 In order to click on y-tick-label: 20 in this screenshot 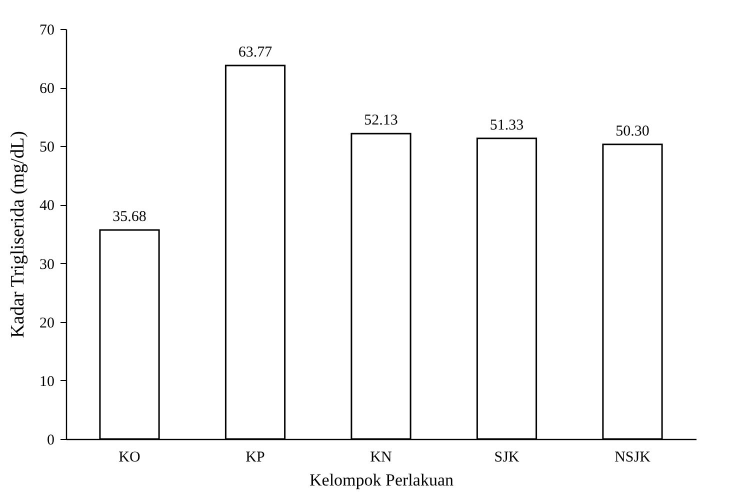, I will do `click(47, 323)`.